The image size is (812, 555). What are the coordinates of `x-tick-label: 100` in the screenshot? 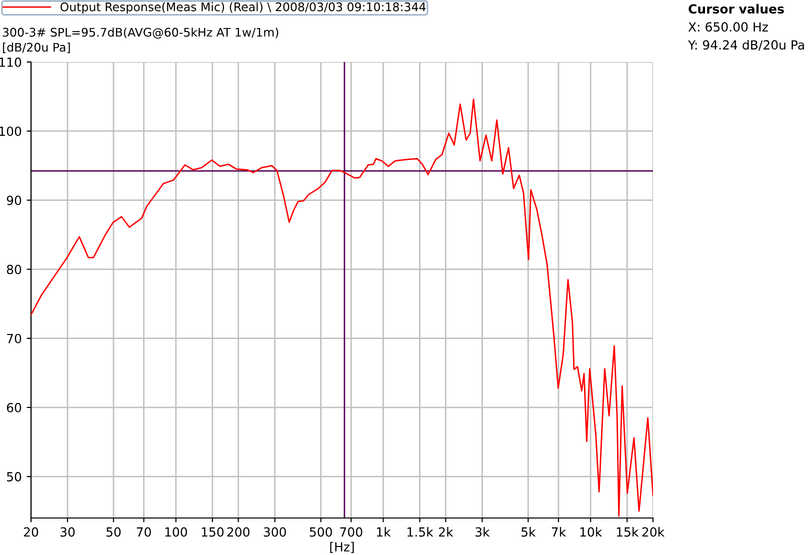 It's located at (176, 532).